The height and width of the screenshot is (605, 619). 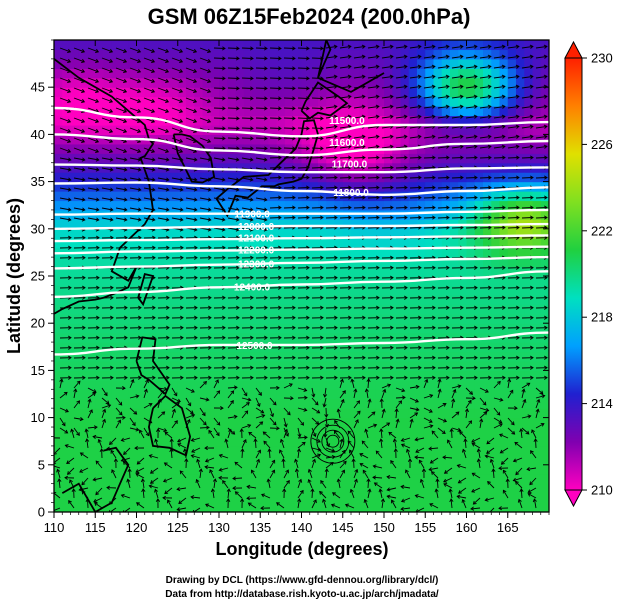 What do you see at coordinates (41, 464) in the screenshot?
I see `y-tick-label: 5` at bounding box center [41, 464].